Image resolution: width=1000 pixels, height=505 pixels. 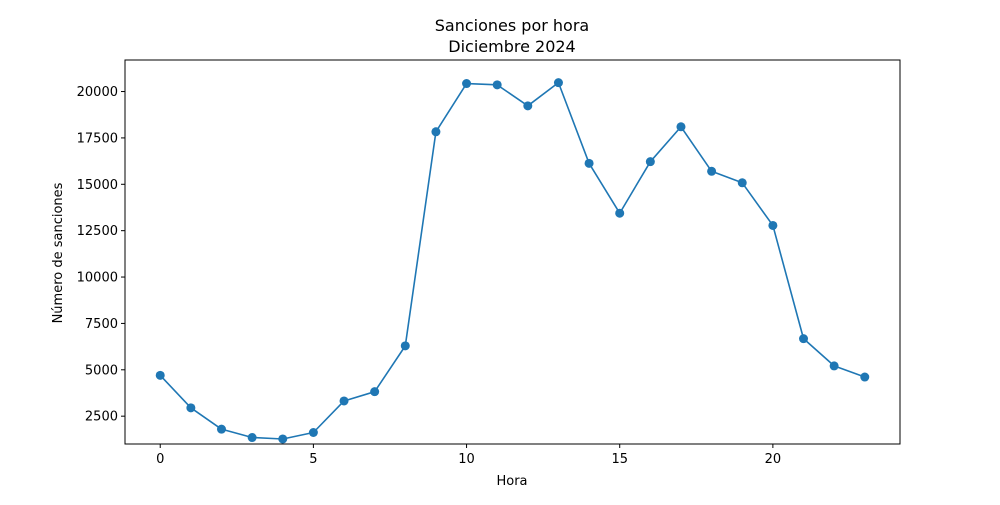 What do you see at coordinates (101, 417) in the screenshot?
I see `y-tick-label: 2500` at bounding box center [101, 417].